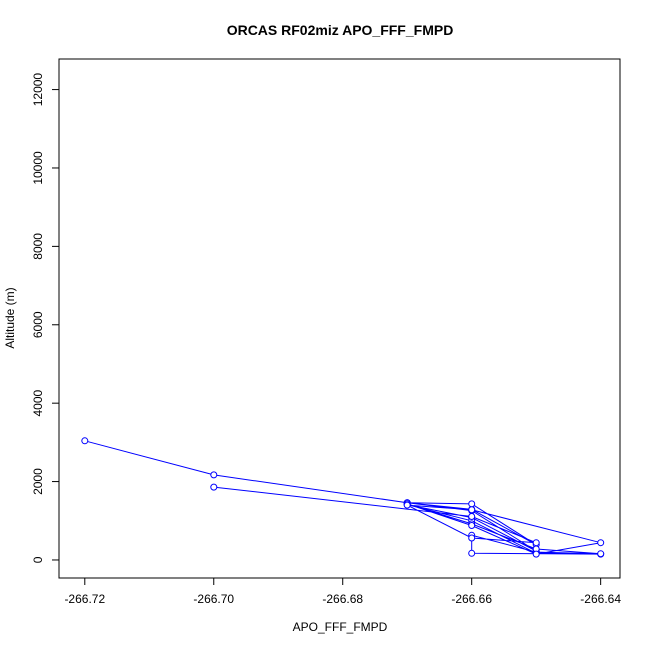 The image size is (650, 650). I want to click on series-line, so click(342, 497).